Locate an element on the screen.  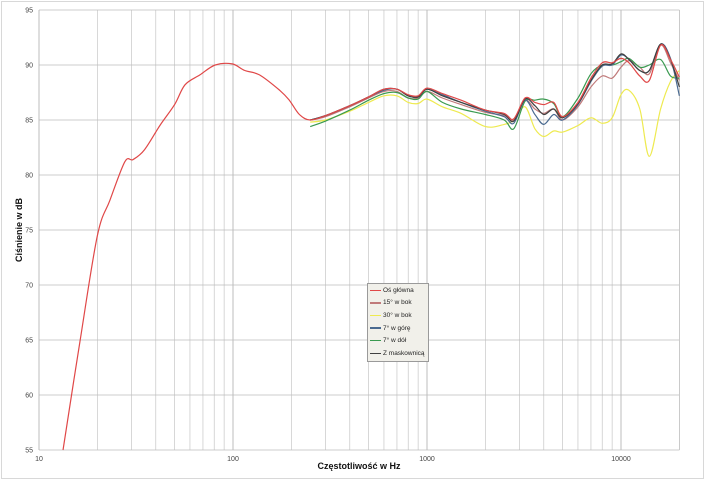
legend-label: Z maskownicą is located at coordinates (404, 353).